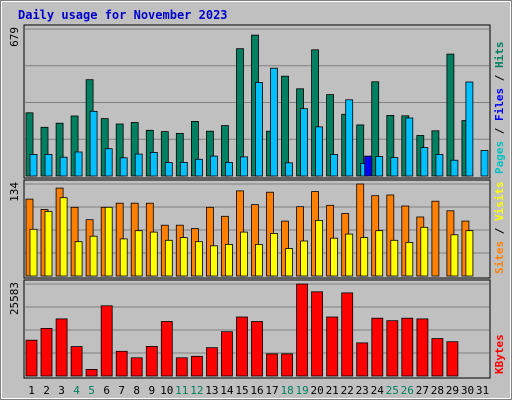  Describe the element at coordinates (499, 78) in the screenshot. I see `legend-part: /` at that location.